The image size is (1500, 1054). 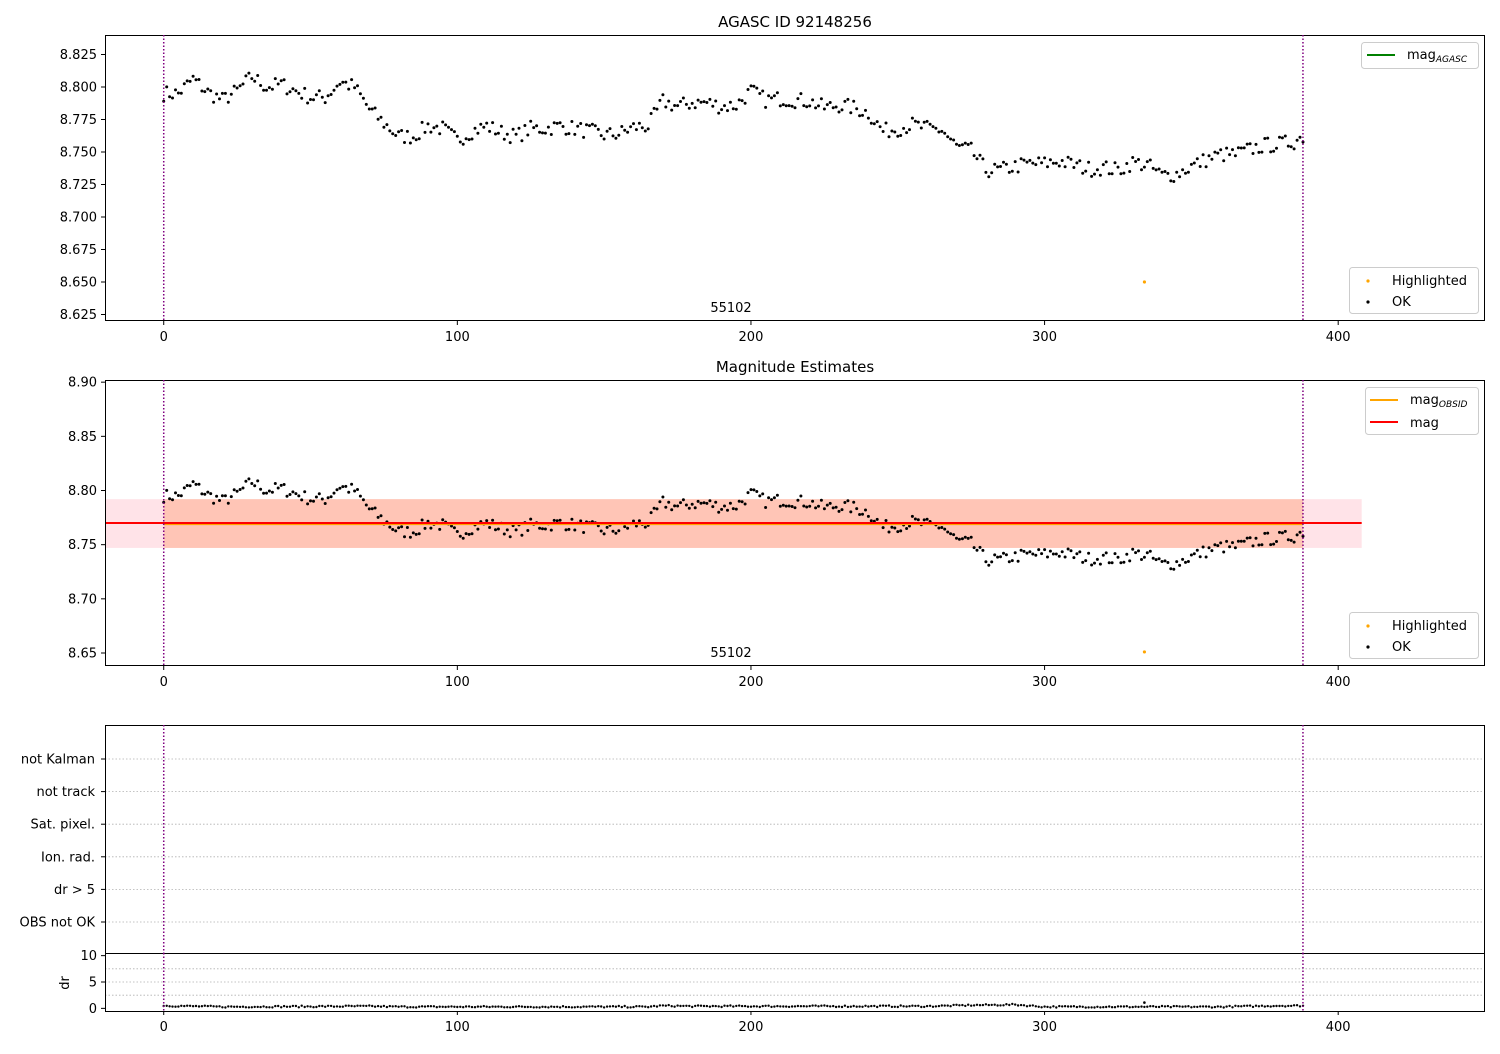 What do you see at coordinates (1420, 55) in the screenshot?
I see `panel-agasc-legend-lines: magAGASC` at bounding box center [1420, 55].